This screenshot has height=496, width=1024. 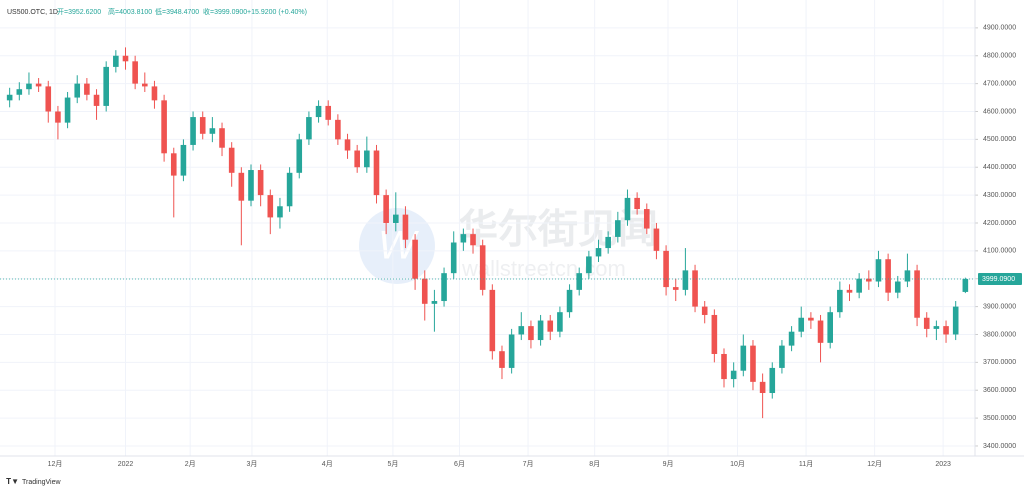 What do you see at coordinates (543, 268) in the screenshot?
I see `watermark-site: wallstreetcn.com` at bounding box center [543, 268].